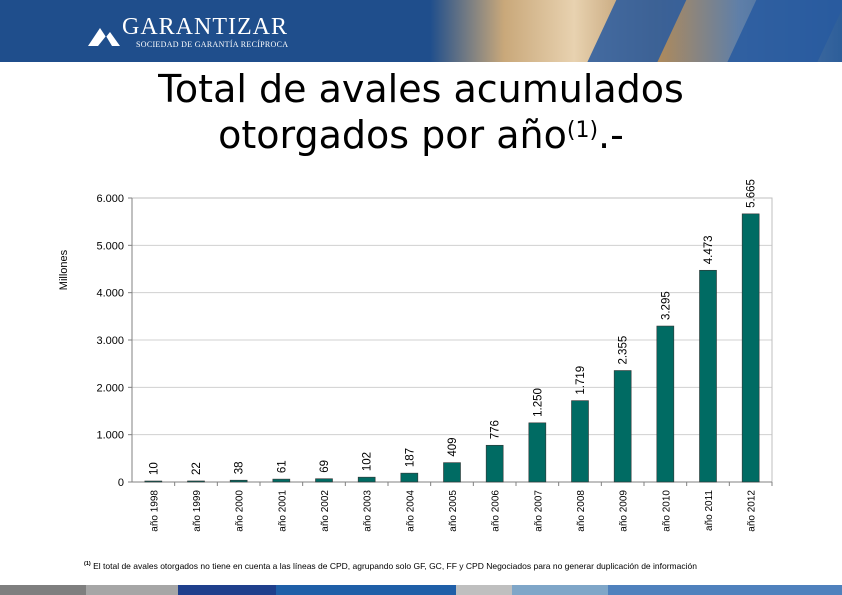  I want to click on data-label: 22, so click(197, 468).